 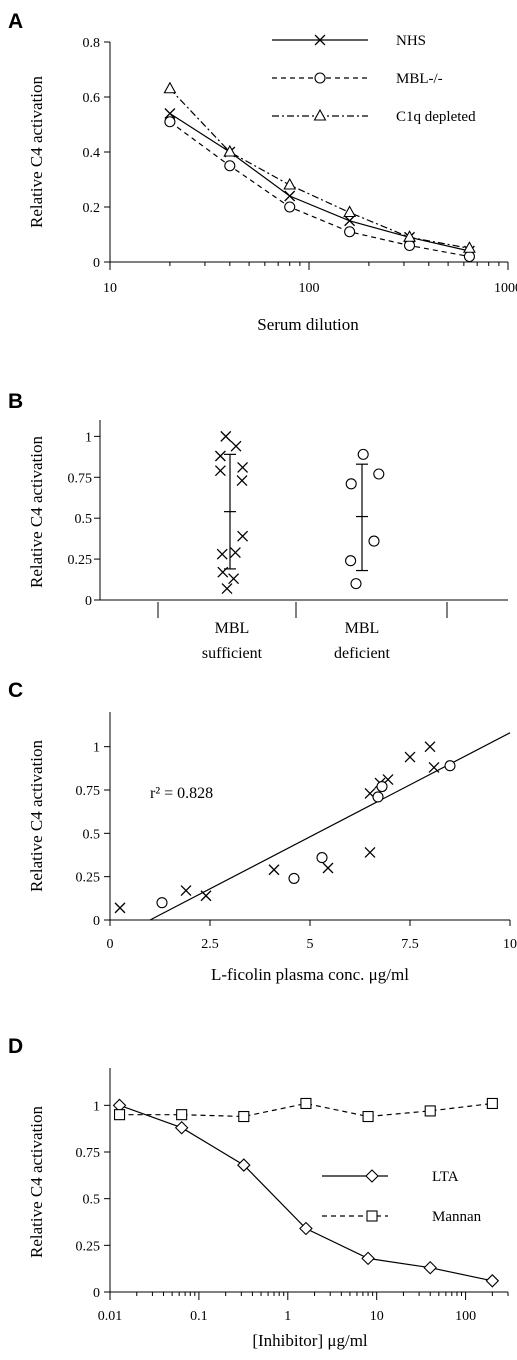 I want to click on x-tick-label: 0.01, so click(x=110, y=1316).